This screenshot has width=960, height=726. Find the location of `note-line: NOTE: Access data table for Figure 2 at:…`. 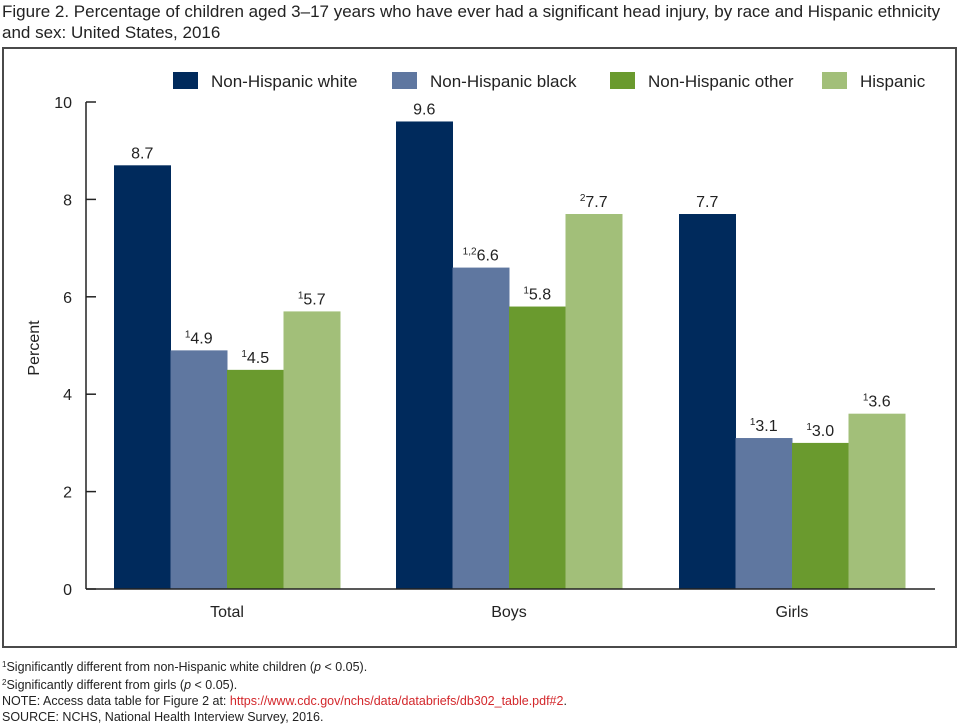

note-line: NOTE: Access data table for Figure 2 at:… is located at coordinates (284, 701).